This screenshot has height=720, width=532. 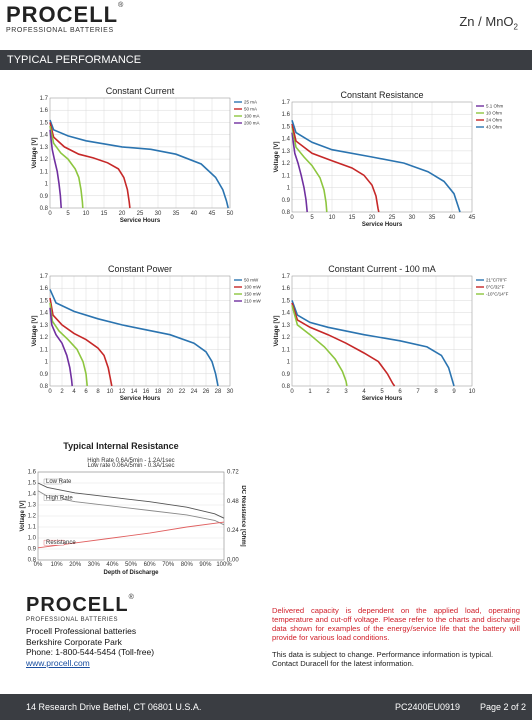 I want to click on x-tick-label: 8, so click(x=436, y=392).